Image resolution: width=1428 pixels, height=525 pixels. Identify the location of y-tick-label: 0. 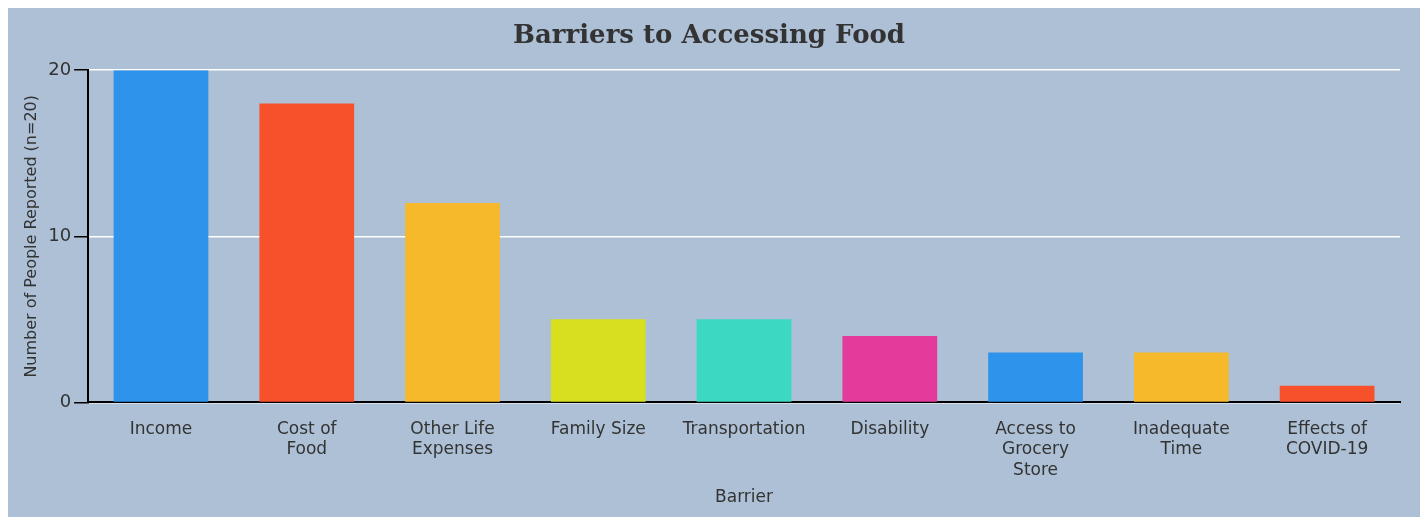
(65, 401).